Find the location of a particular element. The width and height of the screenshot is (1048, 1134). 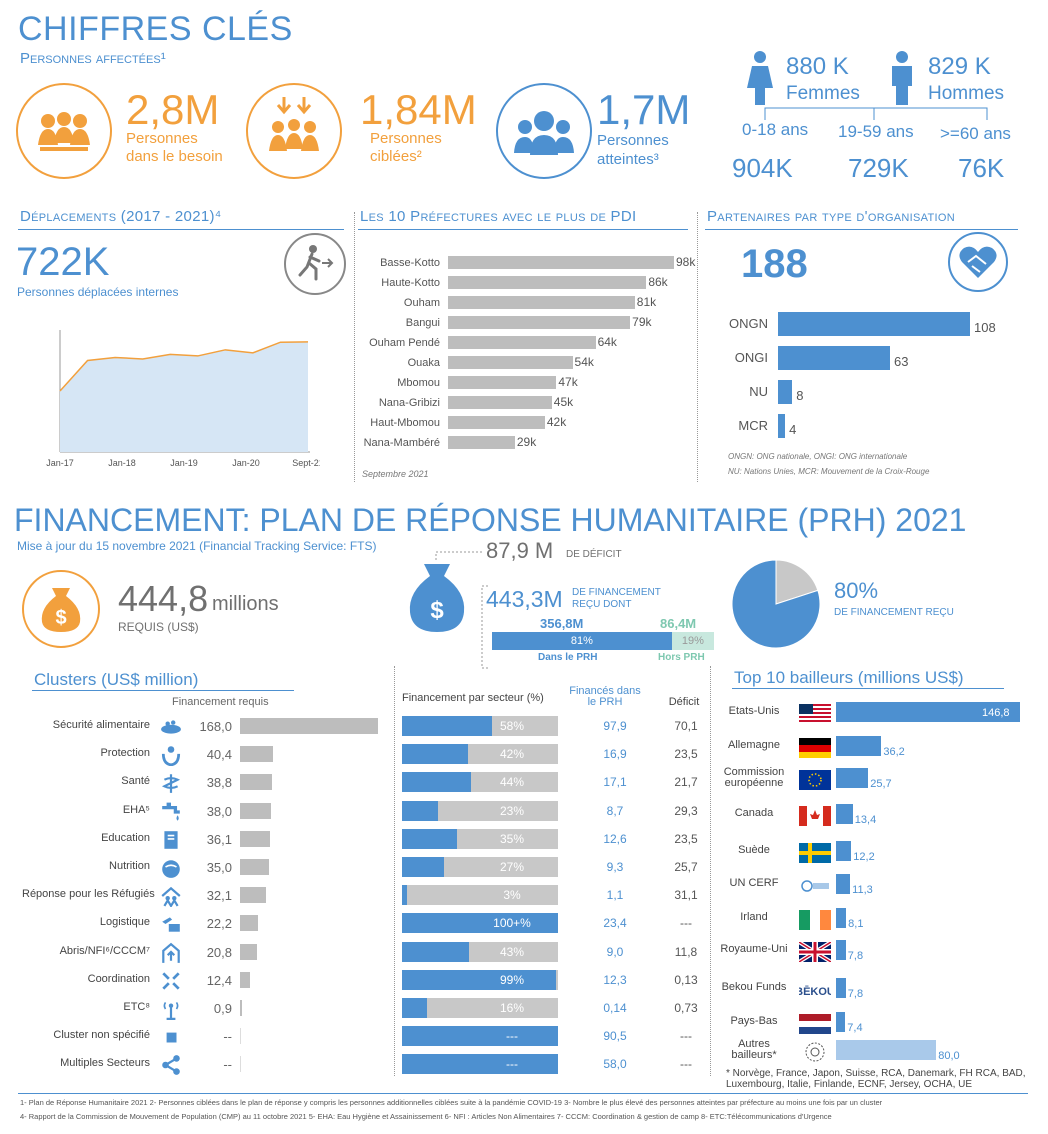

partners-icon-circle is located at coordinates (978, 262).